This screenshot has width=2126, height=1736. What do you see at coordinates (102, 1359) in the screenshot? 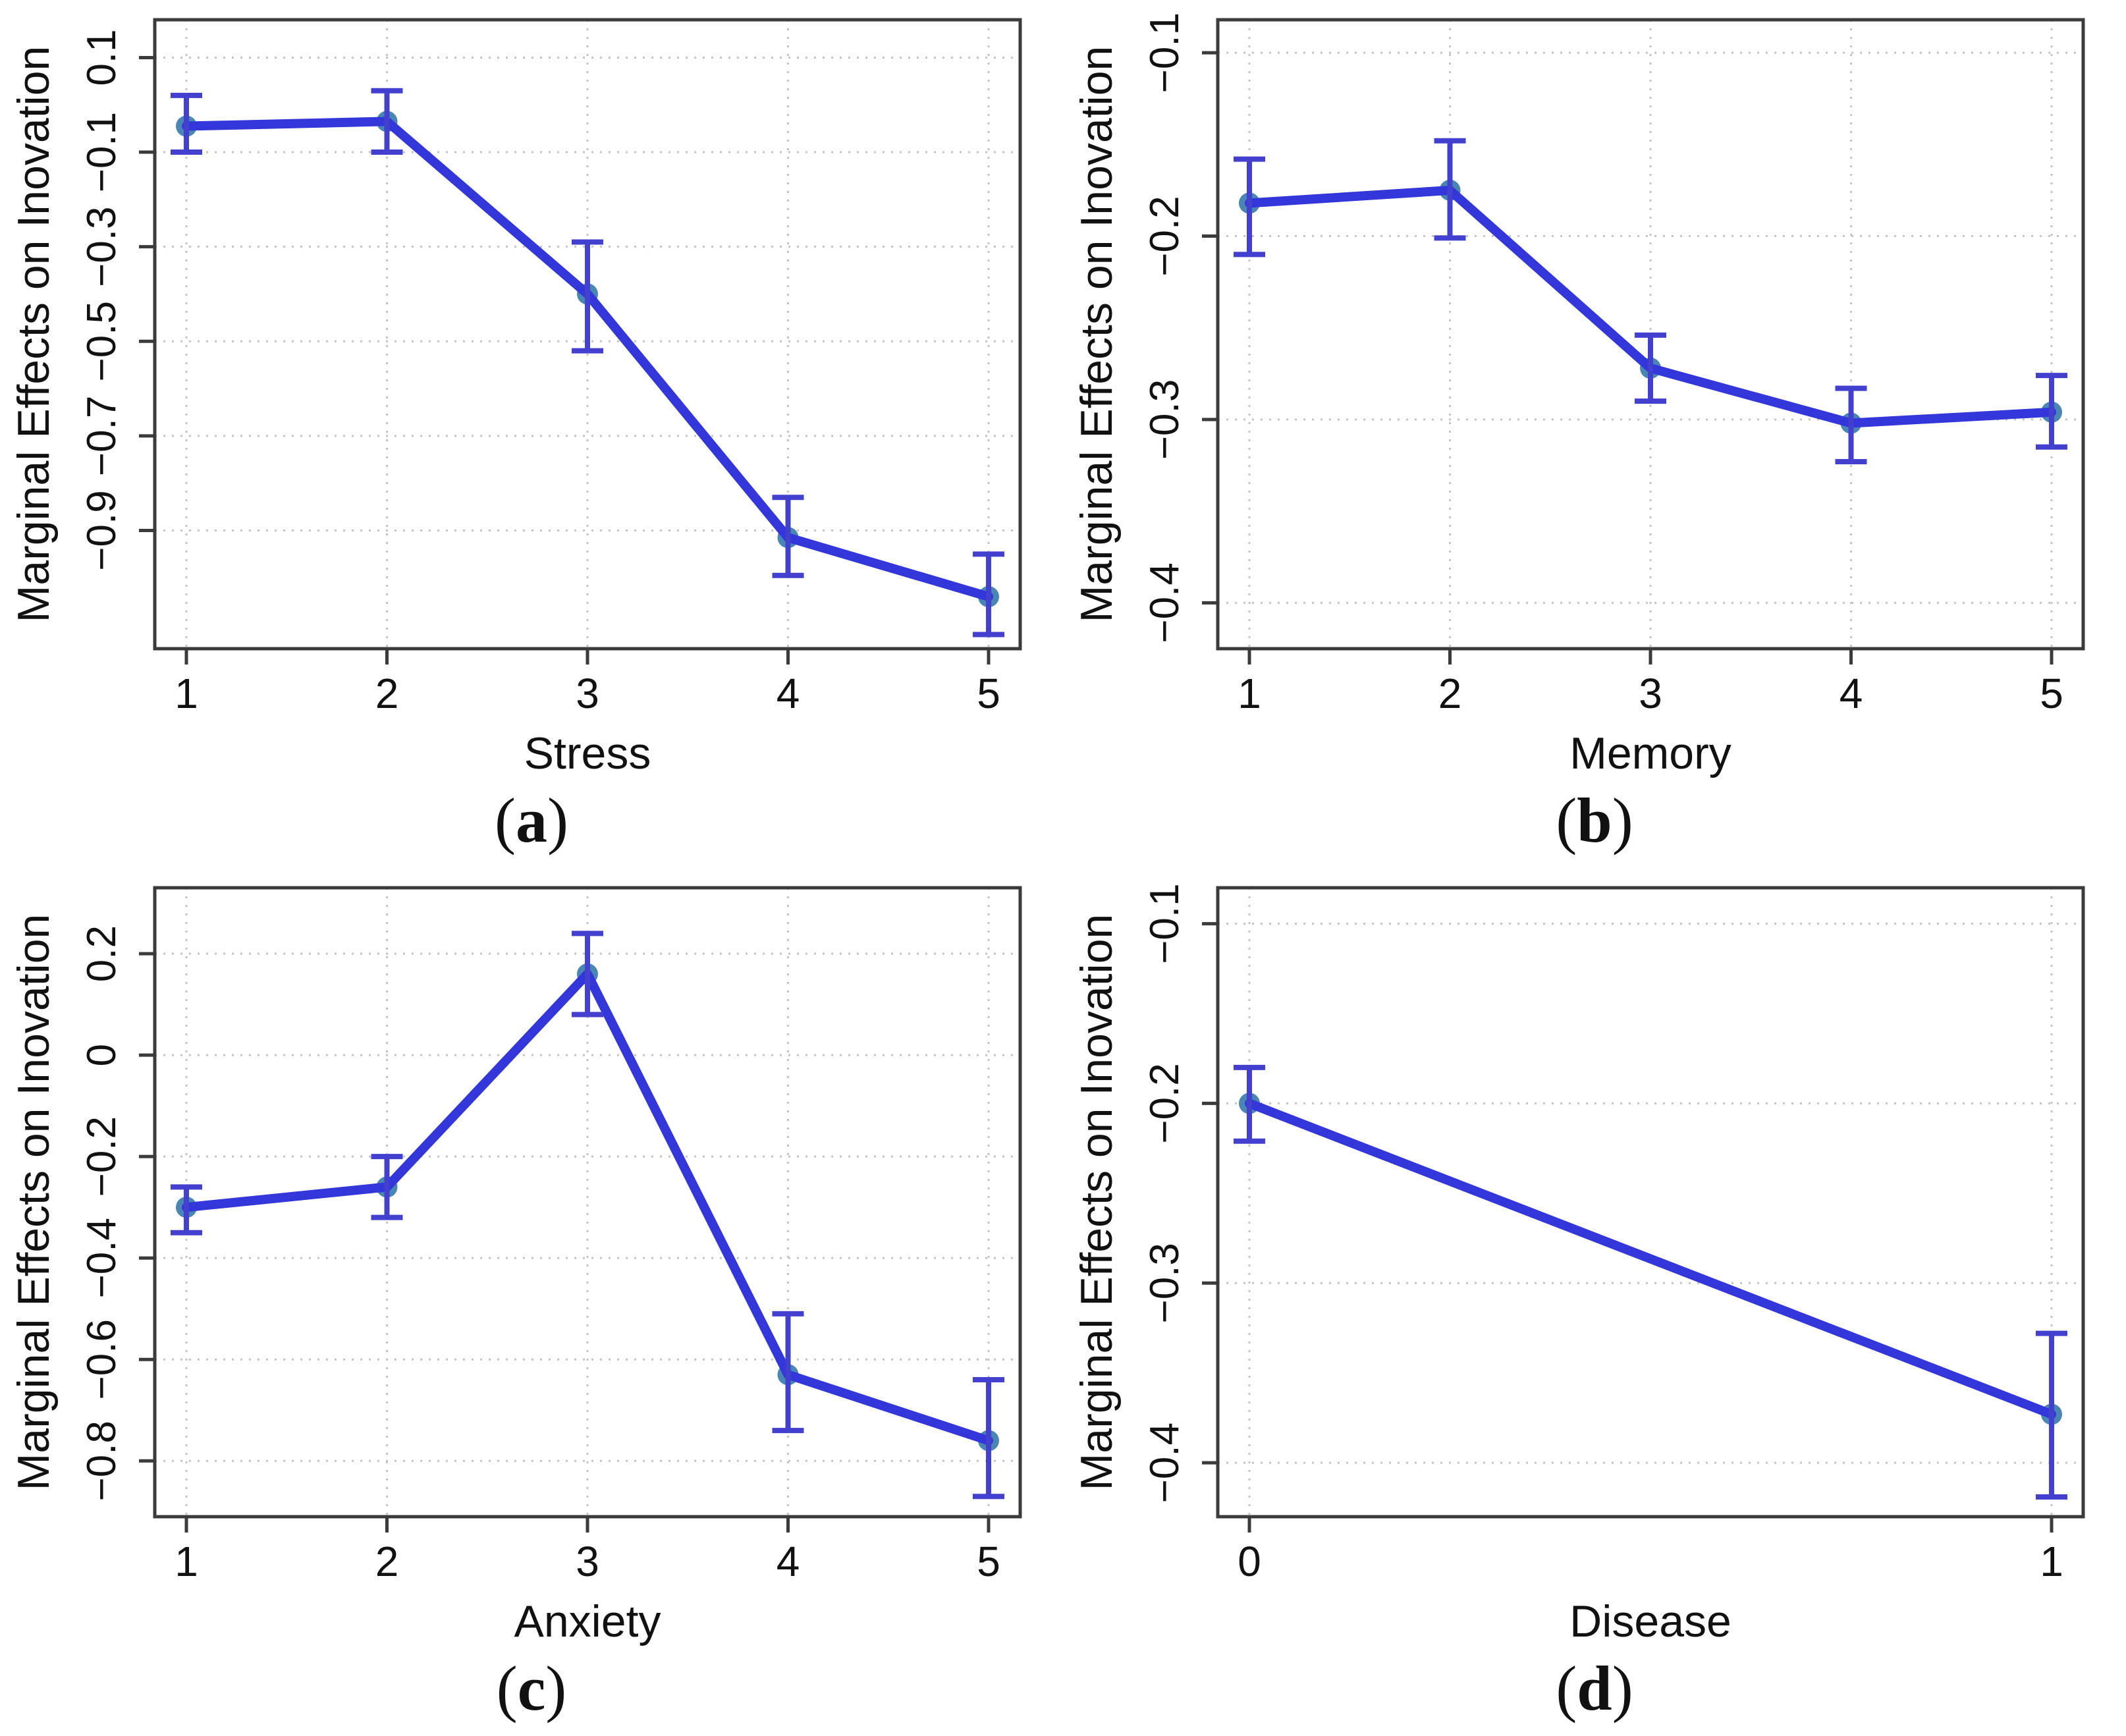
I see `y-tick-label: −0.6` at bounding box center [102, 1359].